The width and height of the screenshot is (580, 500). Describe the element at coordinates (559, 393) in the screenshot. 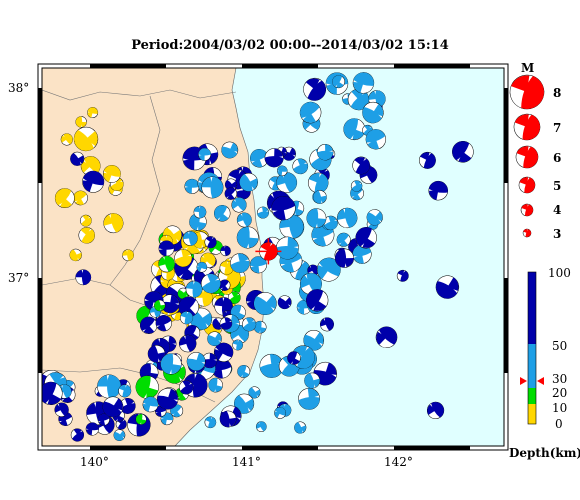

I see `depth-tick-20: 20` at that location.